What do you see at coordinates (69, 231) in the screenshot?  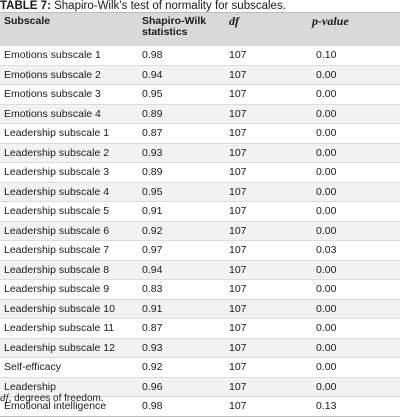 I see `cell-subscale: Leadership subscale 6` at bounding box center [69, 231].